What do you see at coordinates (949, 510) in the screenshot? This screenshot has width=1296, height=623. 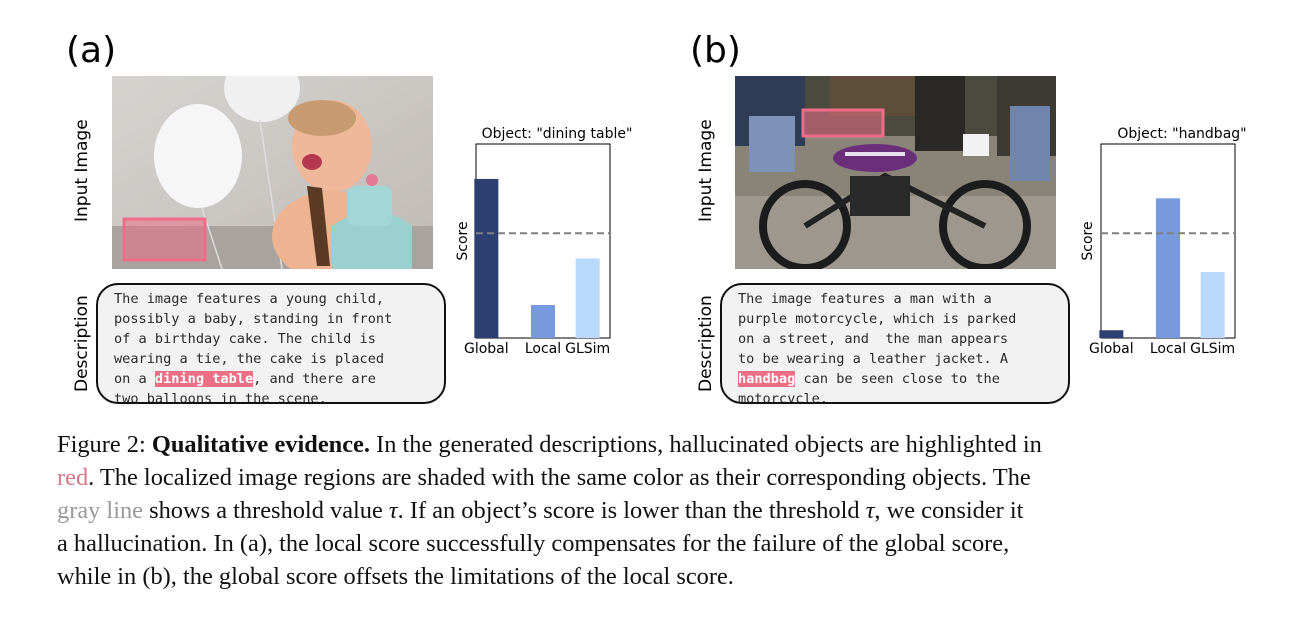 I see `caption-text: , we consider it` at bounding box center [949, 510].